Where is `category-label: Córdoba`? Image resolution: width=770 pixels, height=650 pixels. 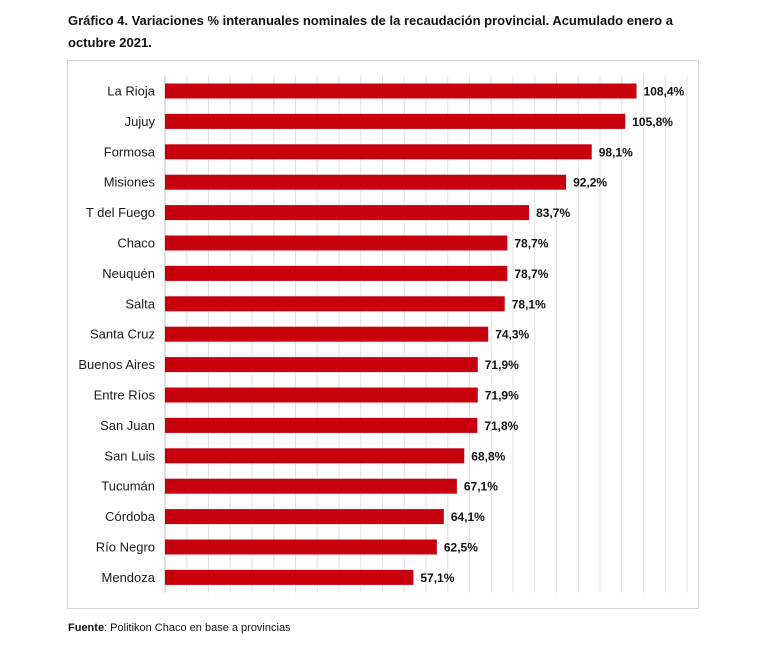 category-label: Córdoba is located at coordinates (130, 516).